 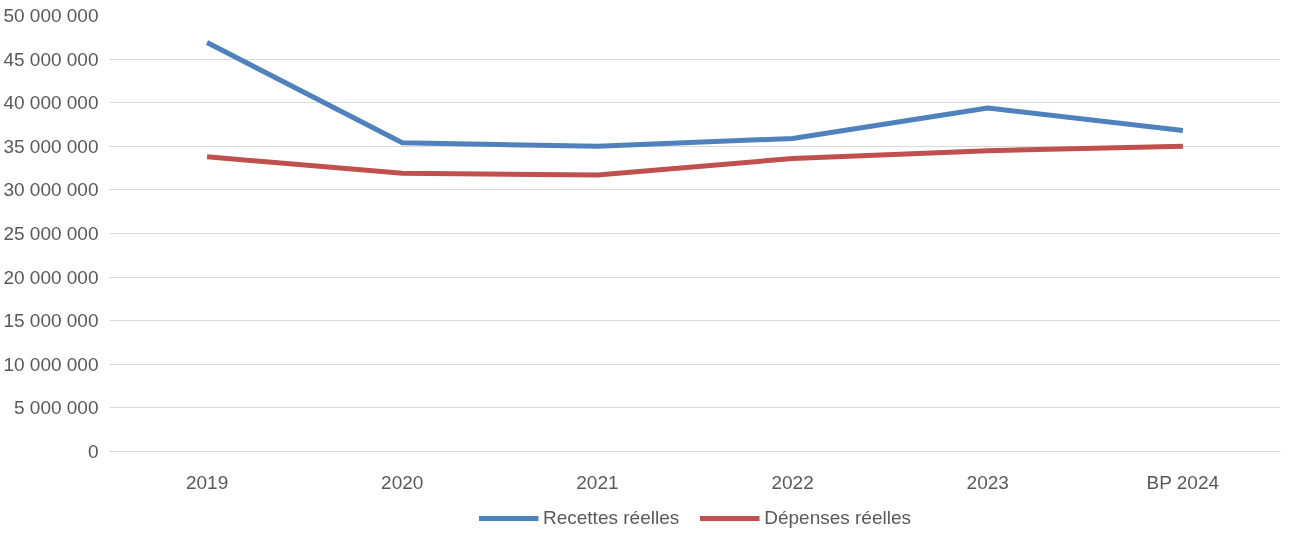 I want to click on legend-label: Dépenses réelles, so click(x=838, y=517).